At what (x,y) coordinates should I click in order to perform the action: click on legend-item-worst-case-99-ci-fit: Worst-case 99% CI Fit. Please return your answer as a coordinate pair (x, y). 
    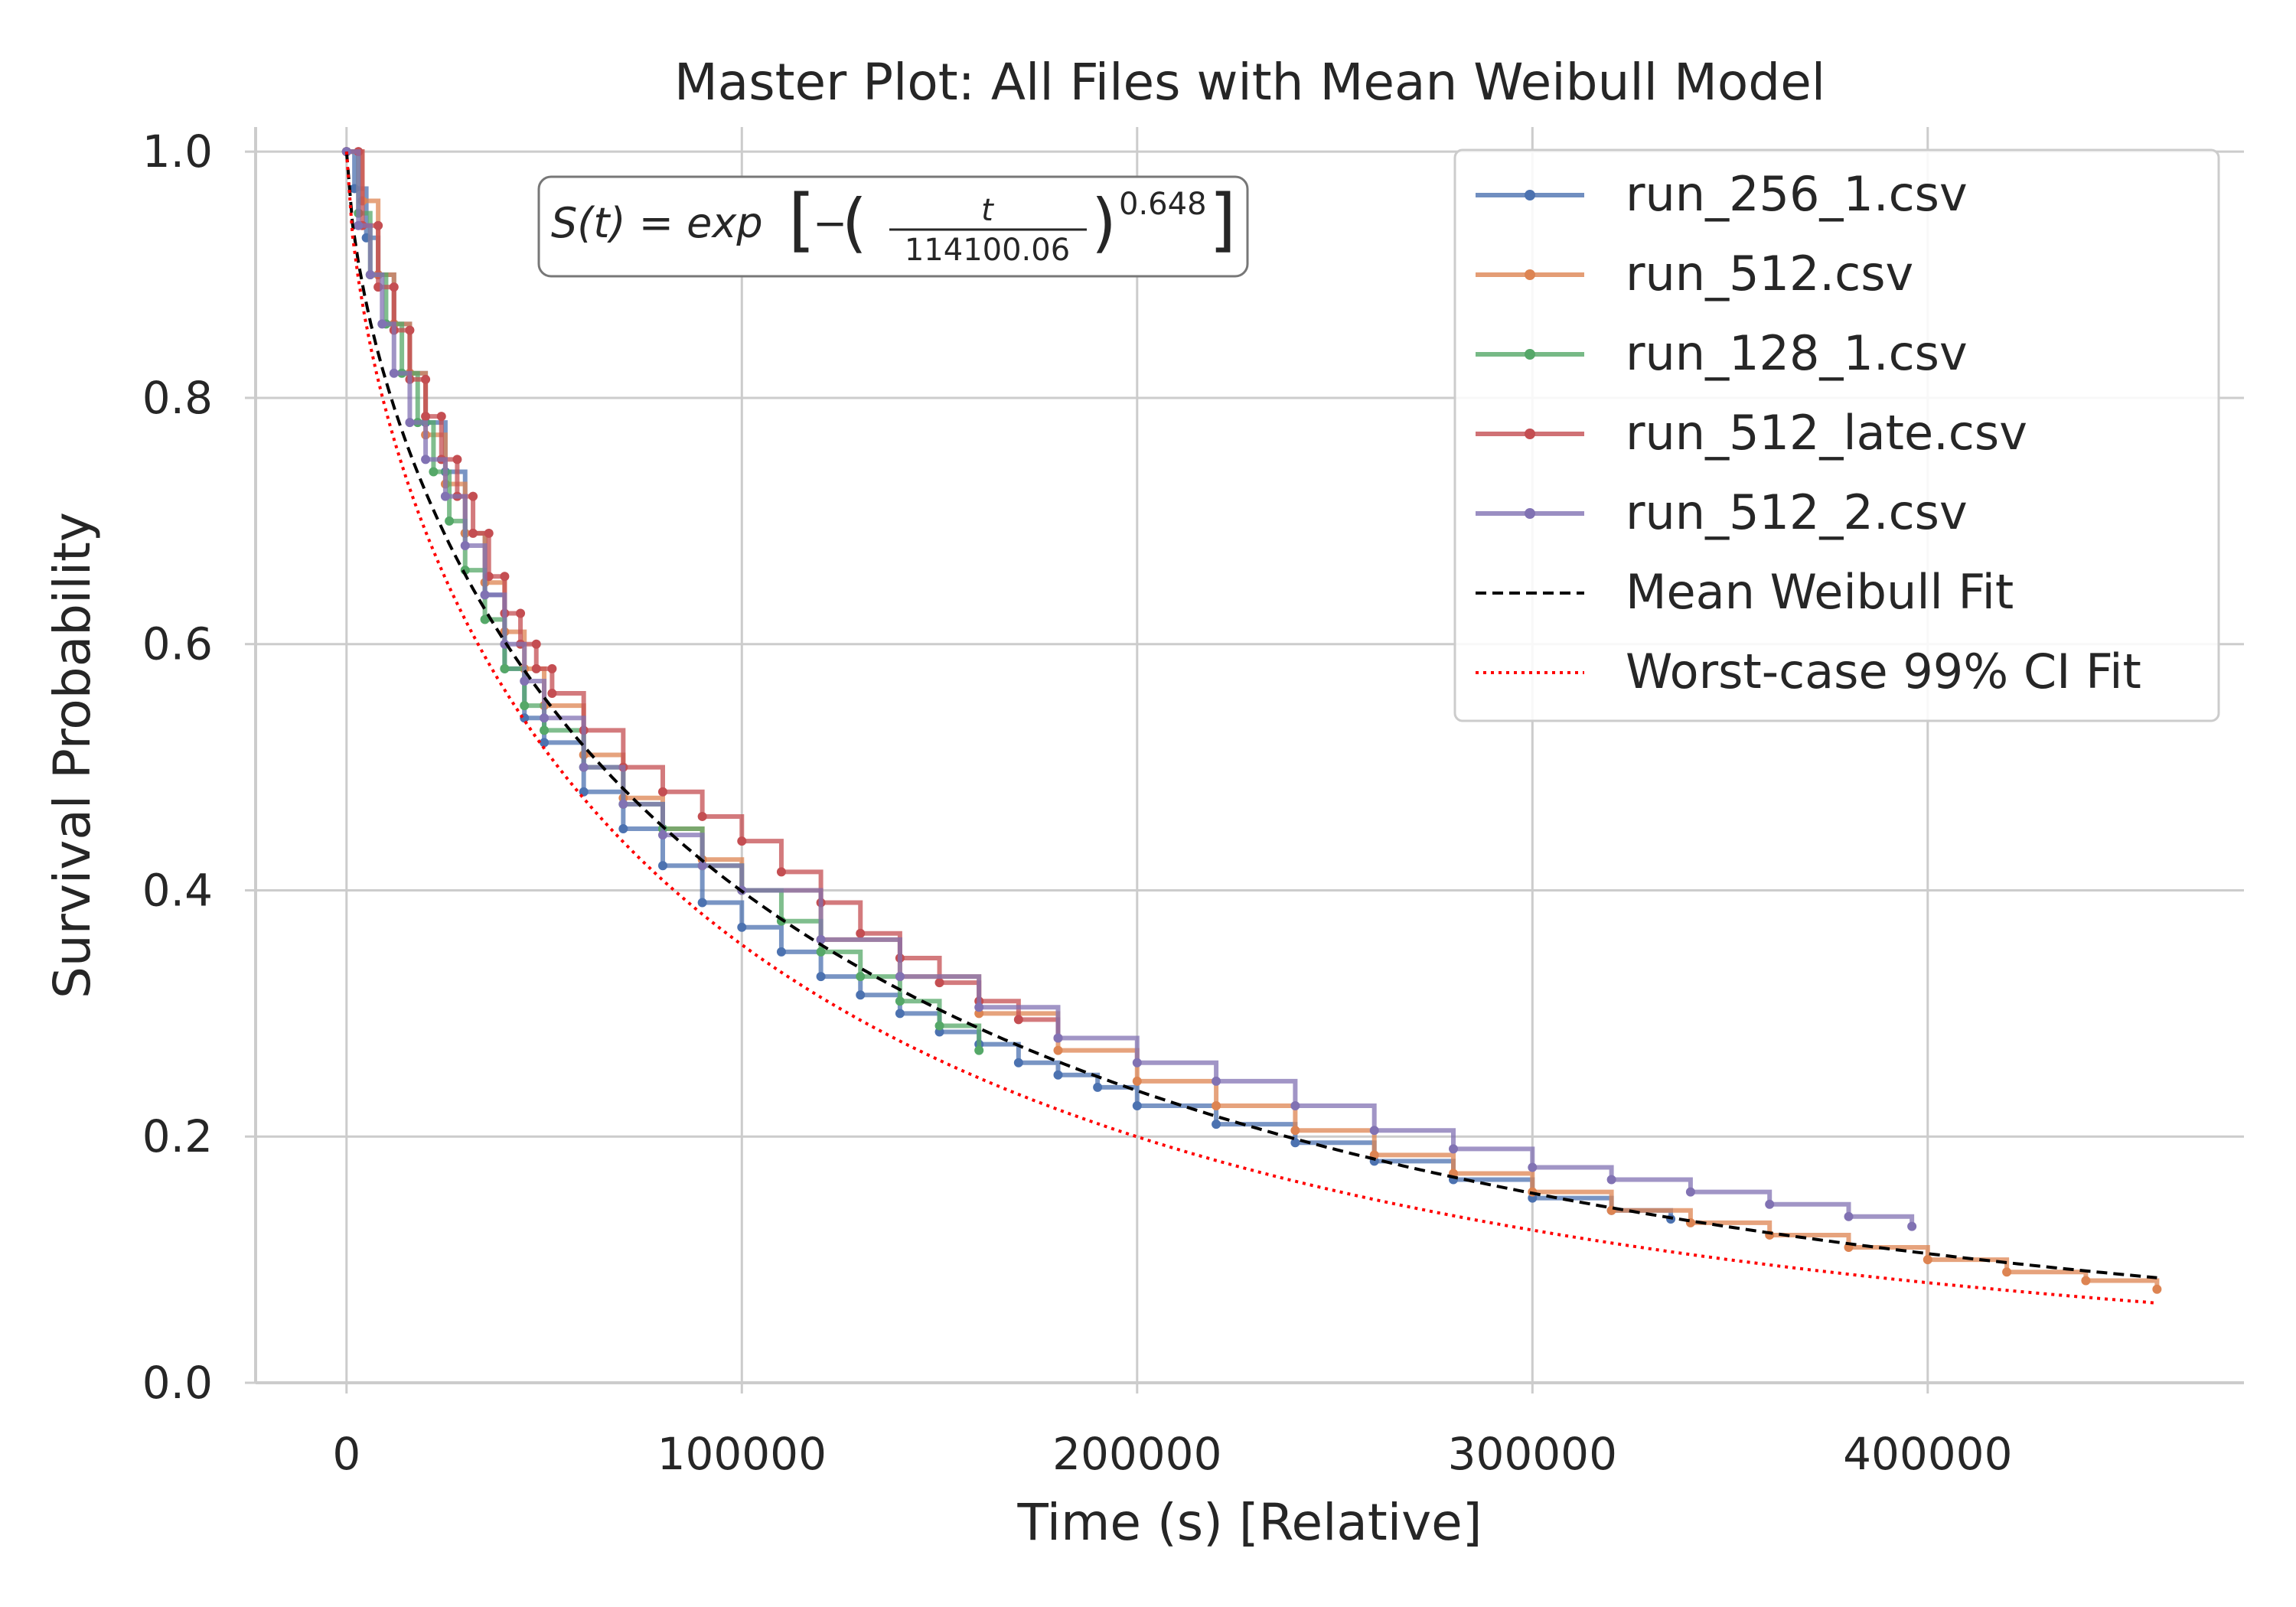
    Looking at the image, I should click on (1808, 671).